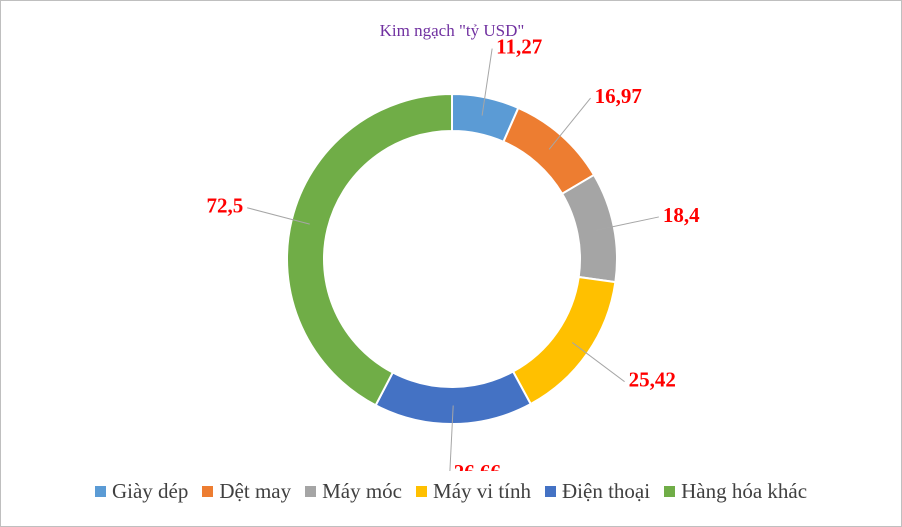  I want to click on legend-item: Máy vi tính, so click(473, 491).